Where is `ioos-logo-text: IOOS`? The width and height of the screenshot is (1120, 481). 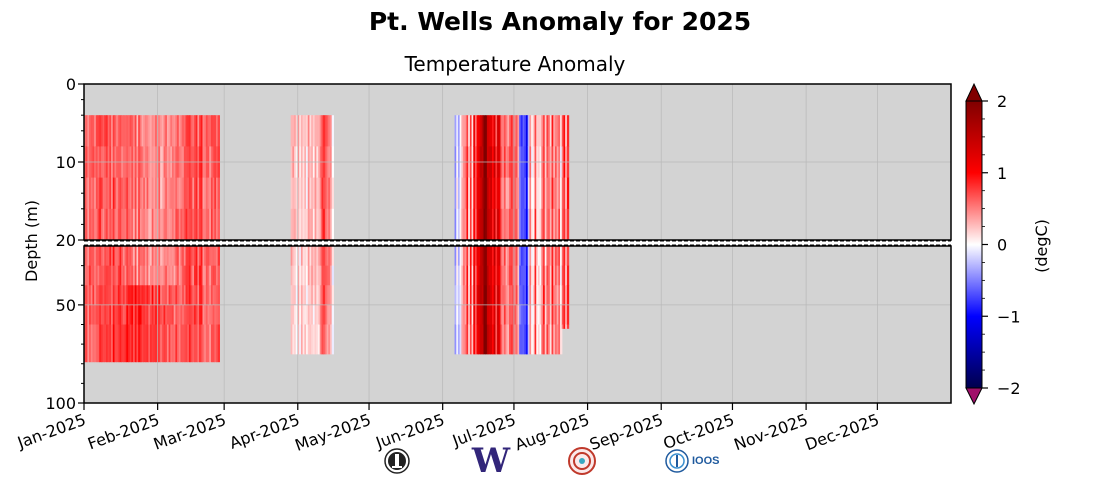
ioos-logo-text: IOOS is located at coordinates (706, 461).